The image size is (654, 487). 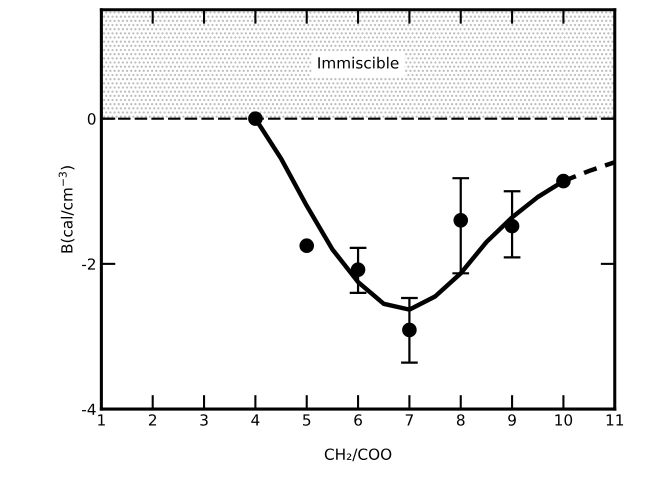 What do you see at coordinates (563, 420) in the screenshot?
I see `x-tick-label: 10` at bounding box center [563, 420].